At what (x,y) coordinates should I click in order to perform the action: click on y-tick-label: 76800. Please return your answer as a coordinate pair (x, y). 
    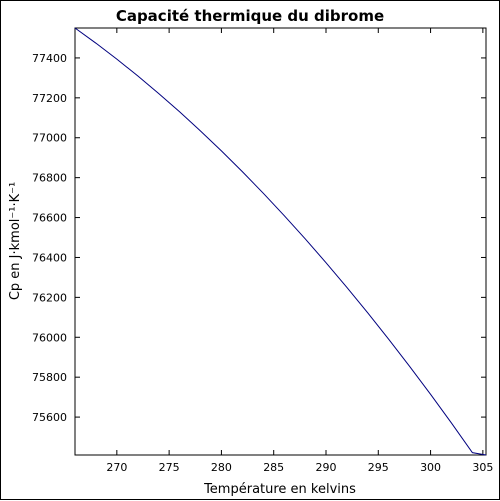
    Looking at the image, I should click on (49, 178).